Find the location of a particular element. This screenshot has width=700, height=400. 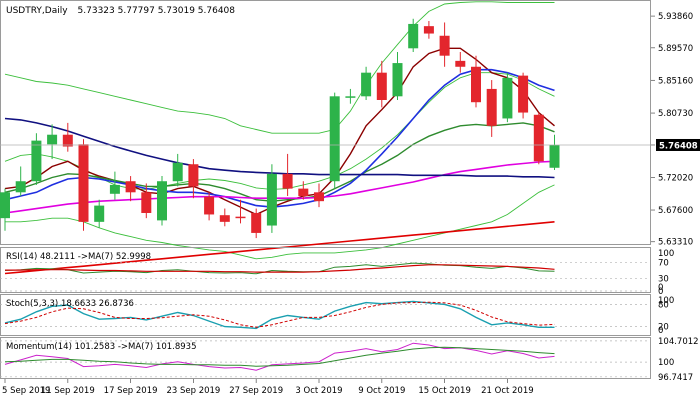

price-tick-label: 5.80730 is located at coordinates (675, 114).